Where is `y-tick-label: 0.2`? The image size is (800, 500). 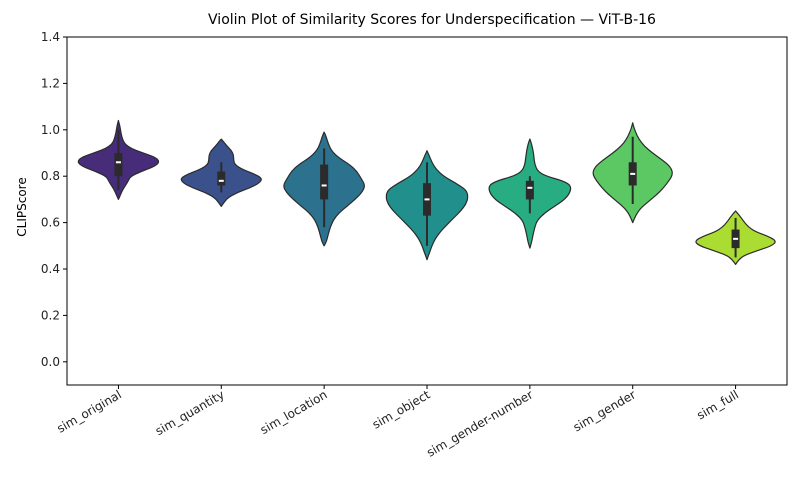 y-tick-label: 0.2 is located at coordinates (50, 315).